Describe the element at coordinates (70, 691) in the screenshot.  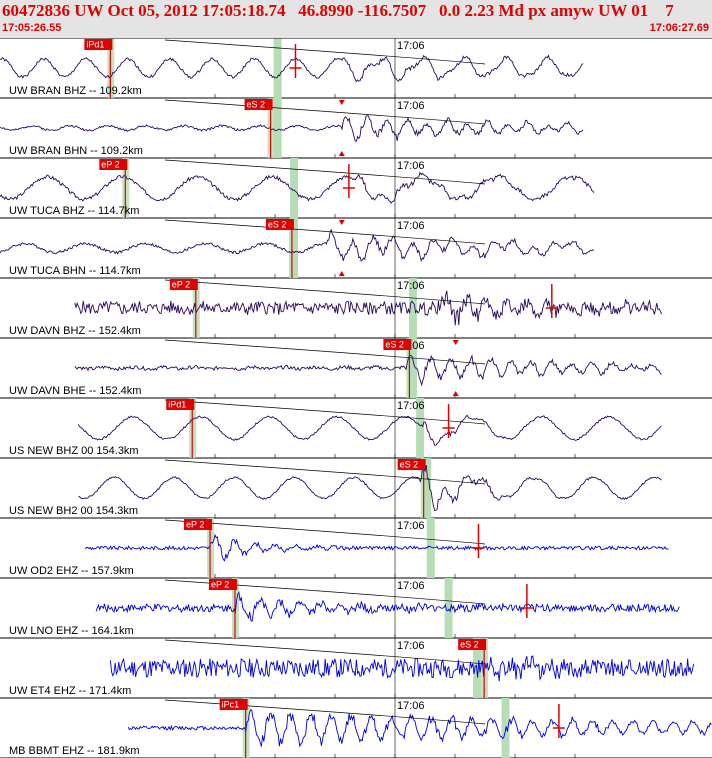
I see `channel-label: UW ET4 EHZ -- 171.4km` at that location.